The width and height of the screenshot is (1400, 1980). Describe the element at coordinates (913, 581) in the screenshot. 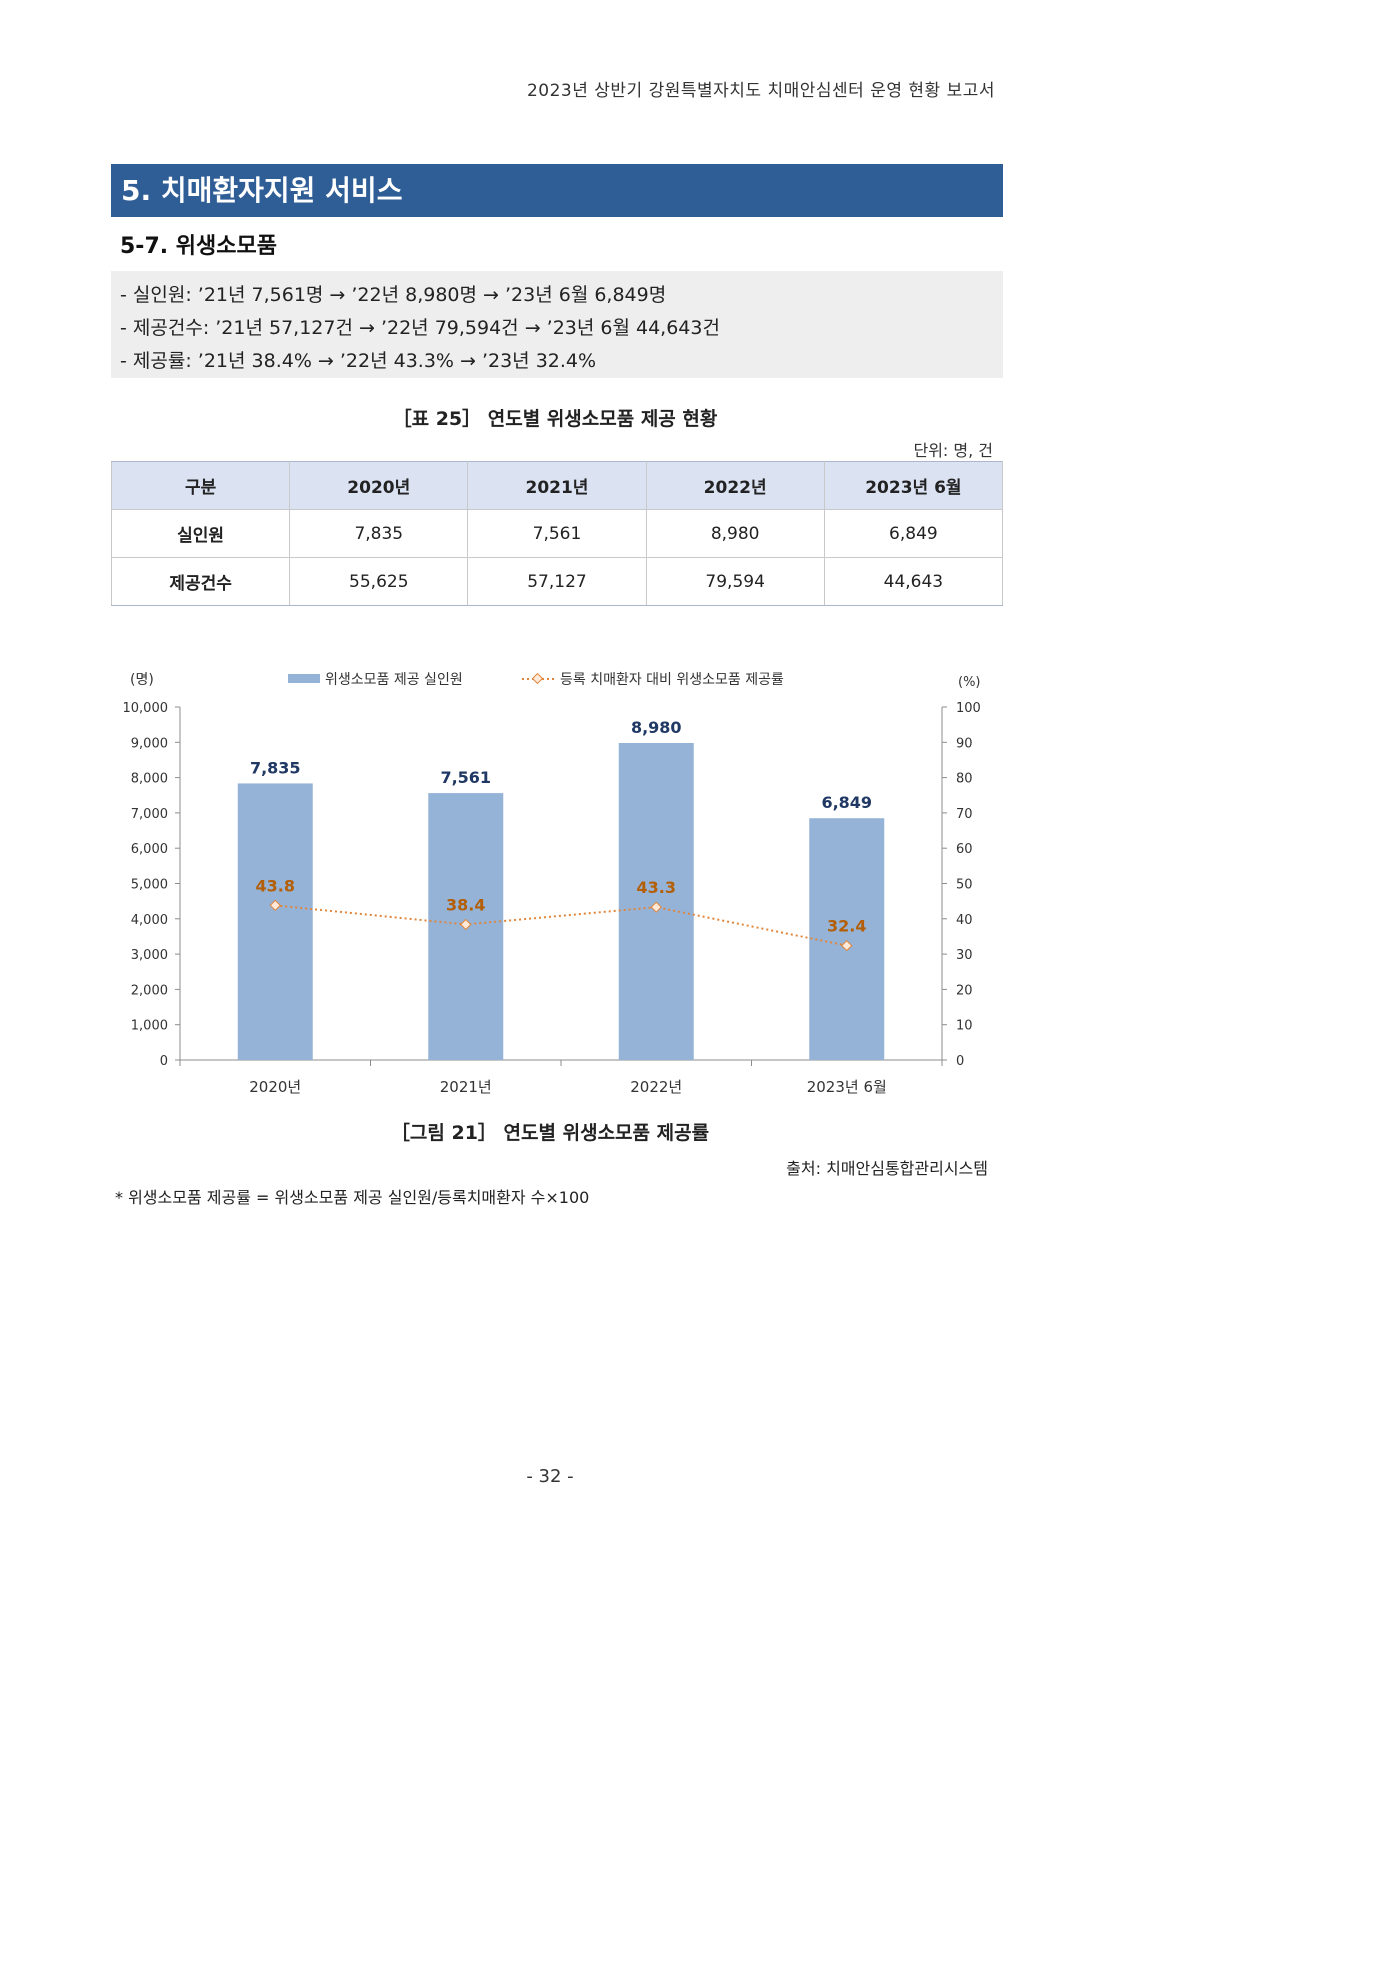

I see `table-cell: 44,643` at that location.